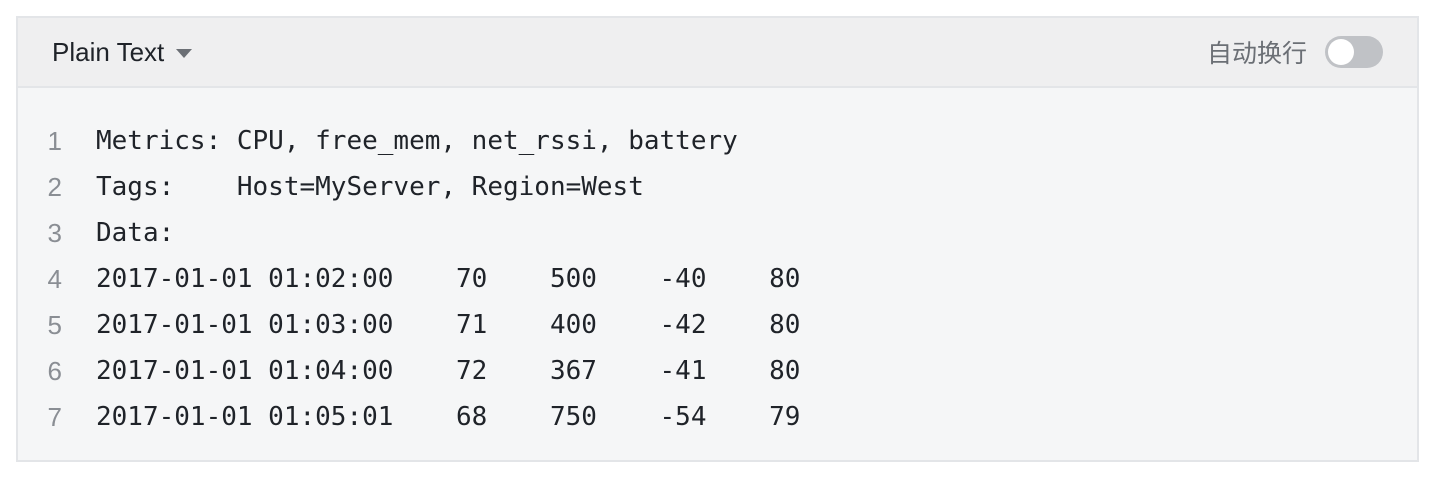  Describe the element at coordinates (448, 417) in the screenshot. I see `line-text: 2017-01-01 01:05:01 68 750 -54 79` at that location.